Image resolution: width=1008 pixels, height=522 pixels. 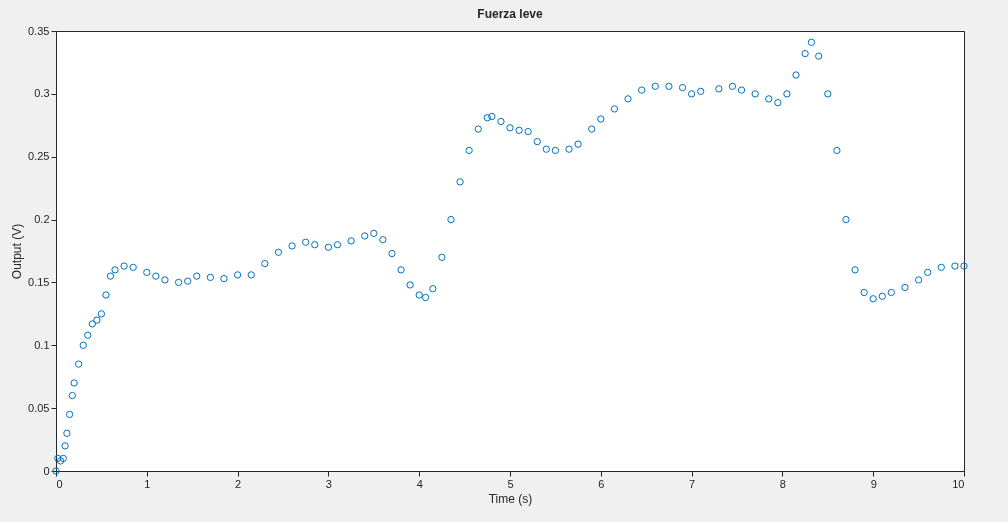 I want to click on x-tick-label: 6, so click(x=601, y=483).